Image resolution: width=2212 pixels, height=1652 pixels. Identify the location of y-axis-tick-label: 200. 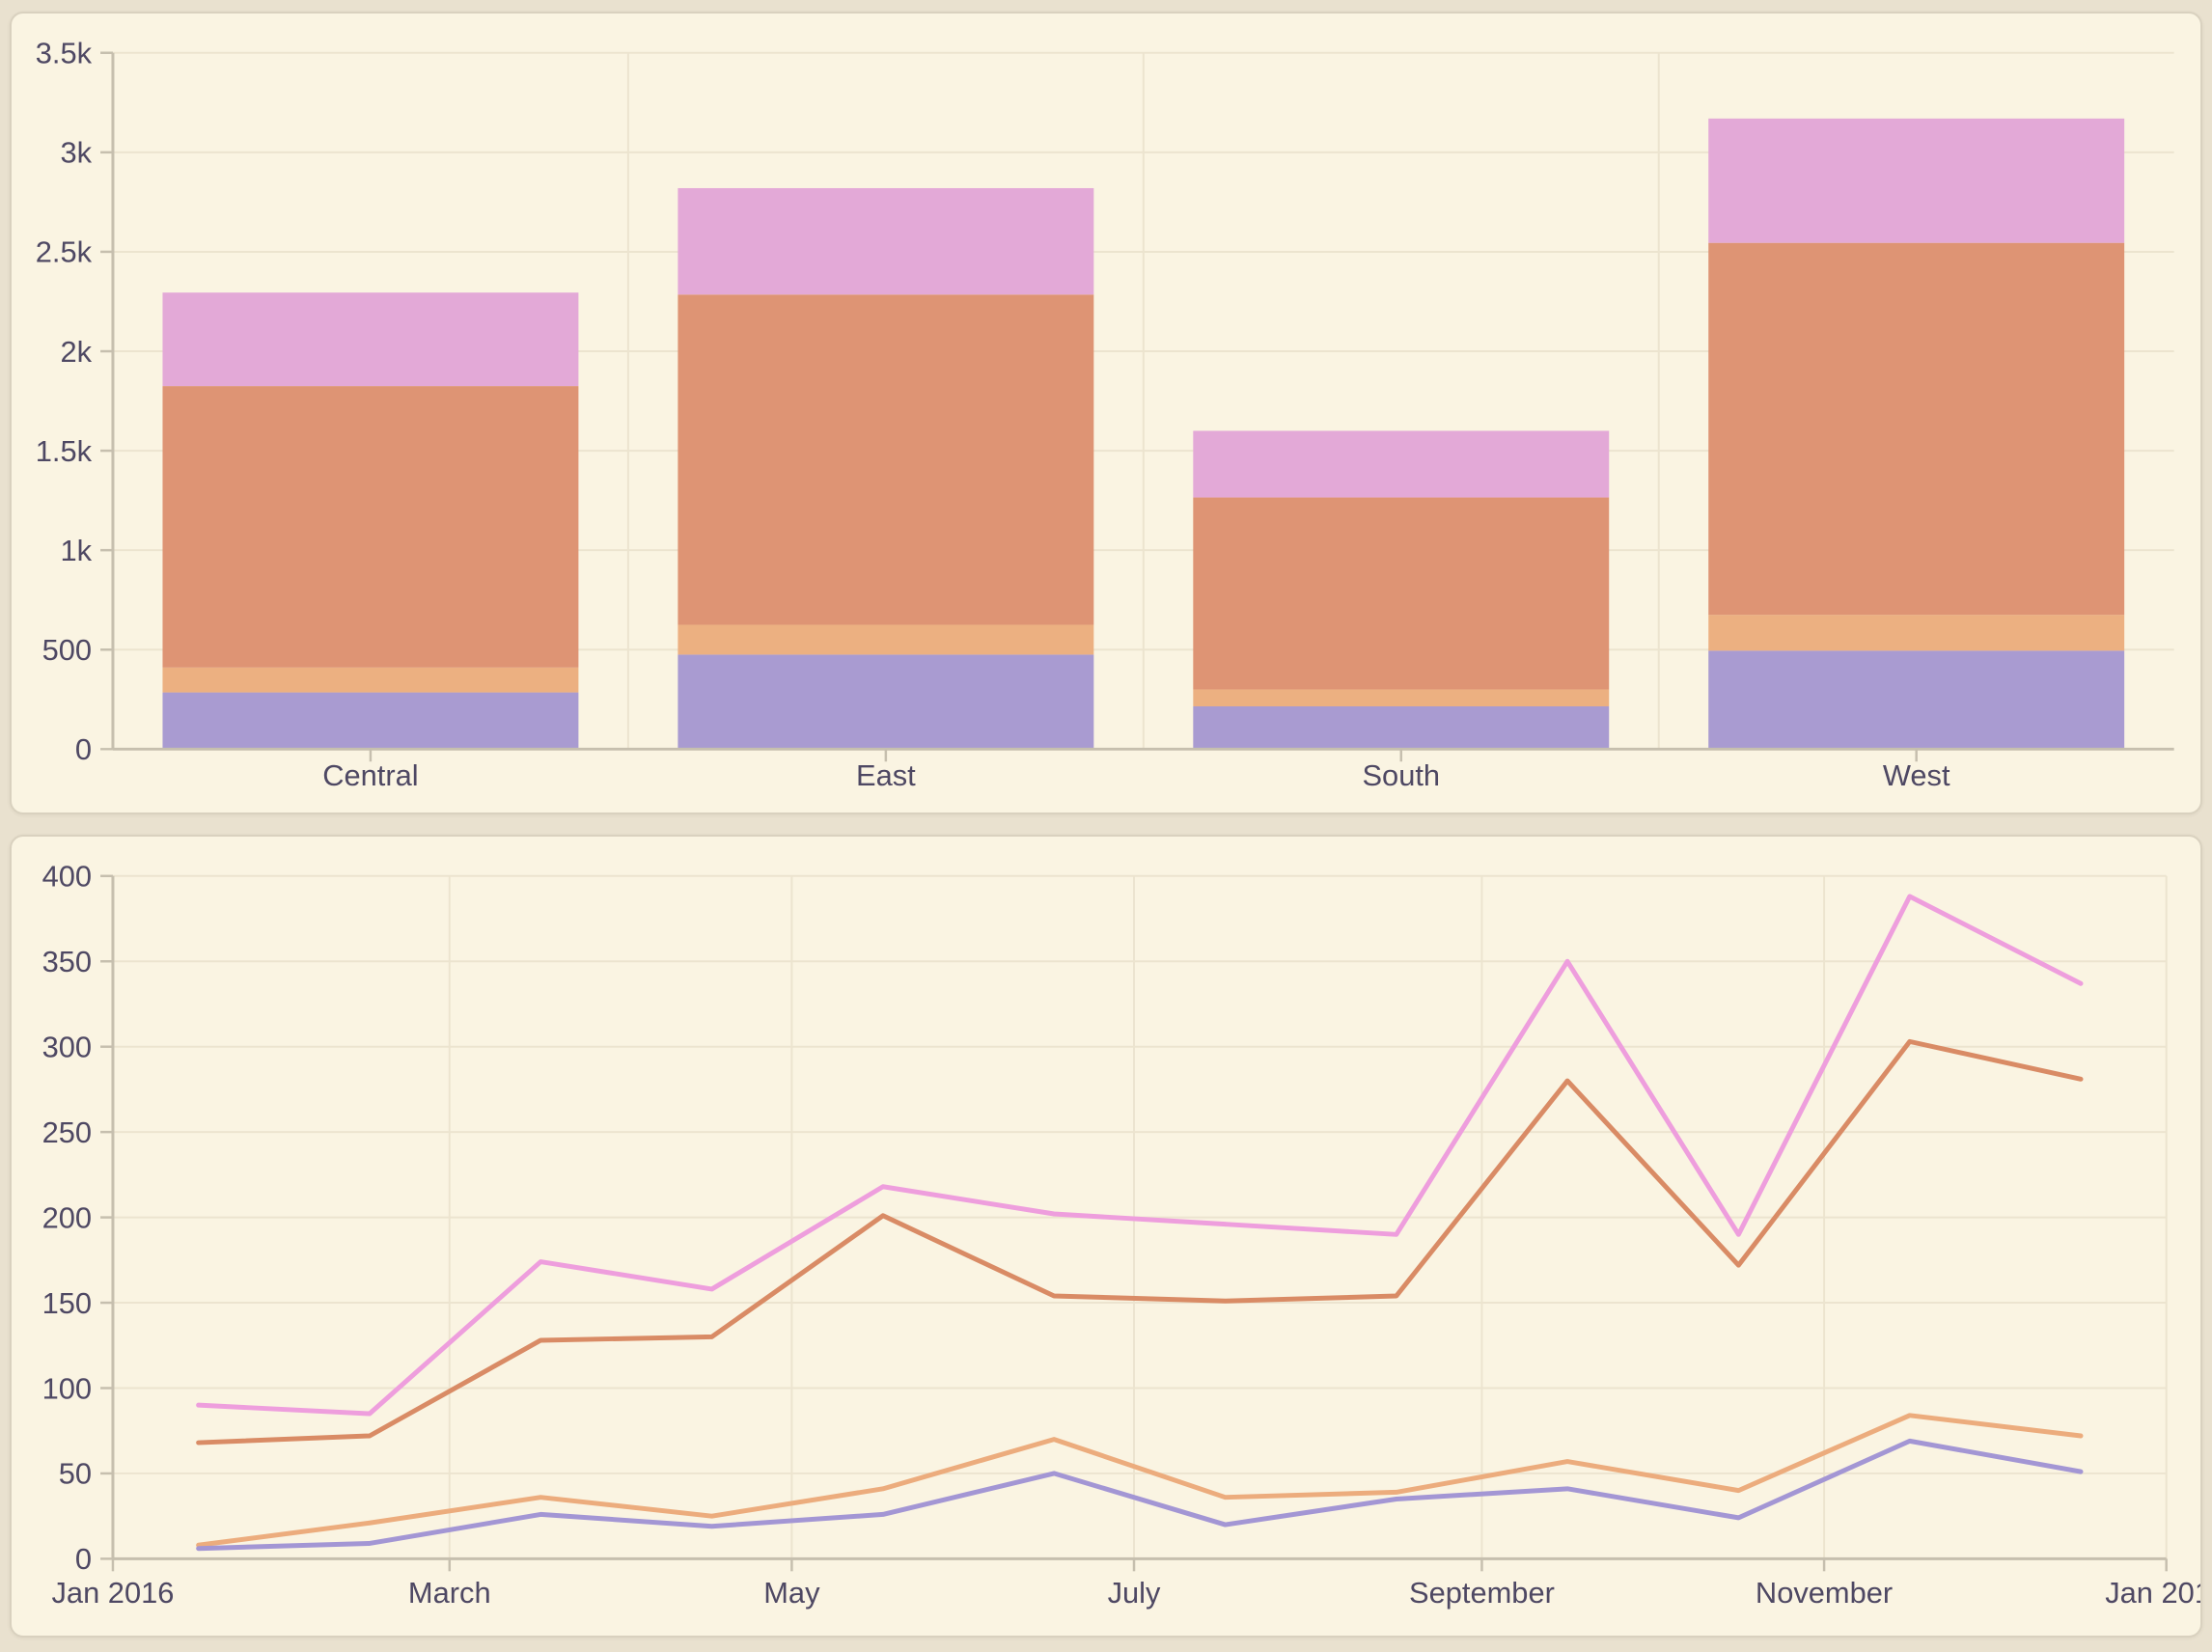
(67, 1217).